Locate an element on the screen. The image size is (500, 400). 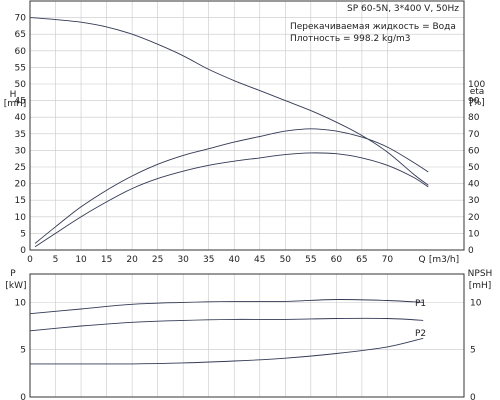
eta-tick-label: 10 is located at coordinates (474, 234).